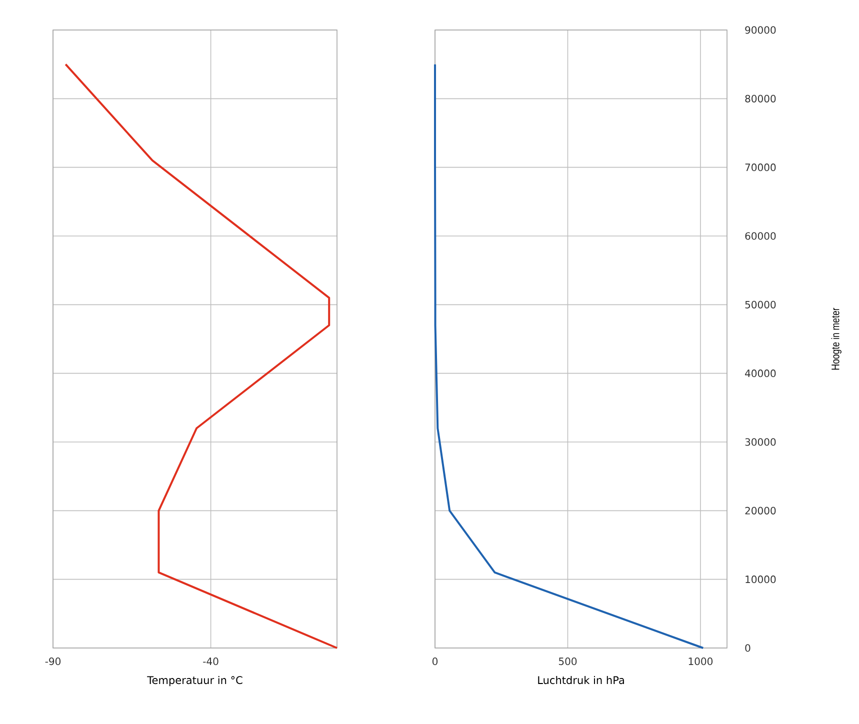 Image resolution: width=859 pixels, height=724 pixels. Describe the element at coordinates (760, 168) in the screenshot. I see `y-tick-label: 70000` at that location.